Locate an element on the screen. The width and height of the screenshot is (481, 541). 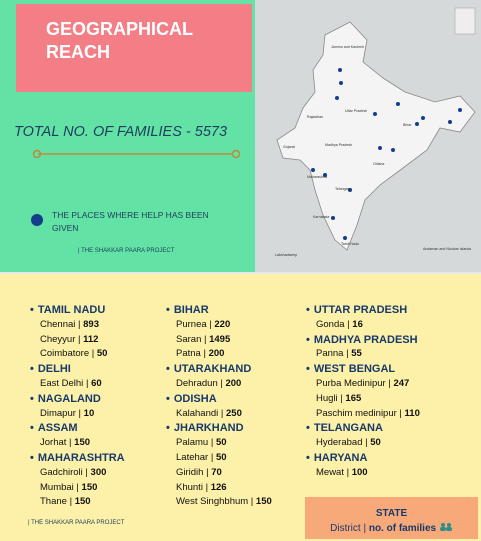
key-title: STATE is located at coordinates (391, 513).